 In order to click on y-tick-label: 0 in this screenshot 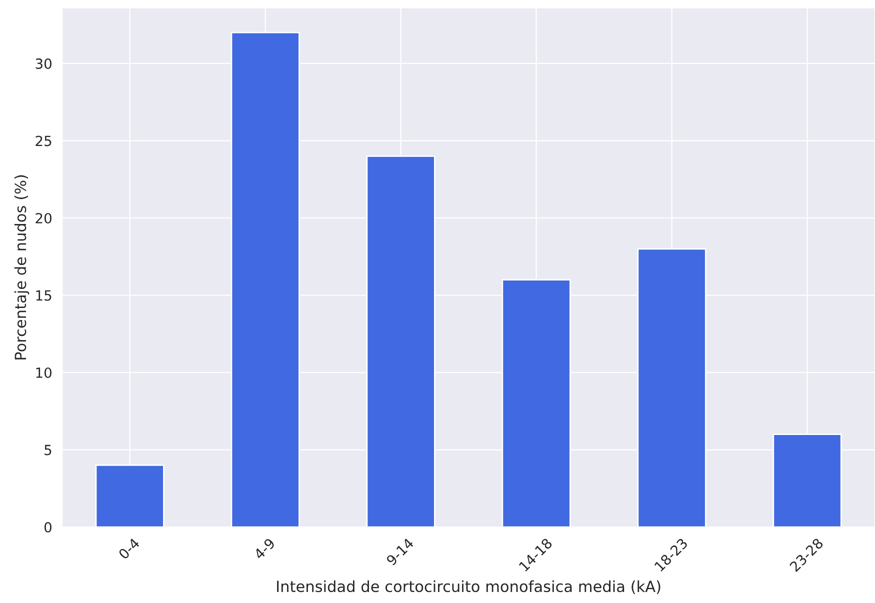, I will do `click(48, 527)`.